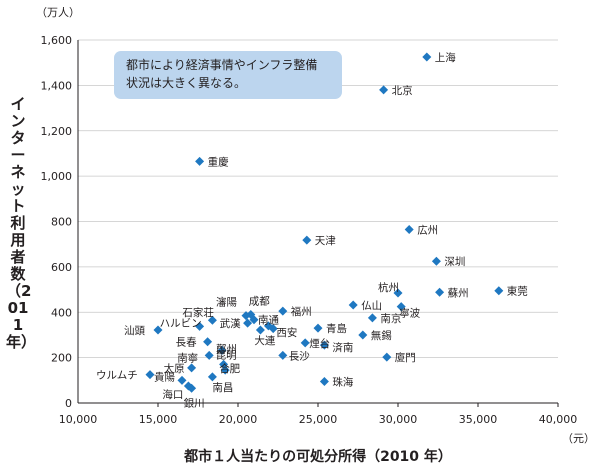 The height and width of the screenshot is (473, 600). I want to click on point-label: ウルムチ, so click(117, 376).